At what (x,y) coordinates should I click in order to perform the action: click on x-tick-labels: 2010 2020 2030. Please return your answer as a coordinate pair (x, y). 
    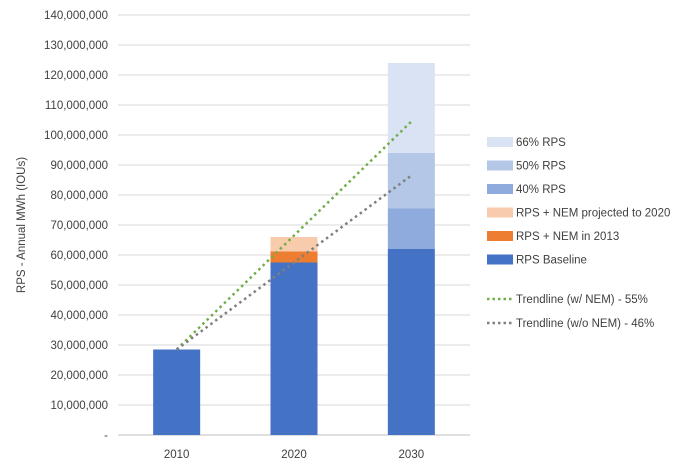
    Looking at the image, I should click on (294, 455).